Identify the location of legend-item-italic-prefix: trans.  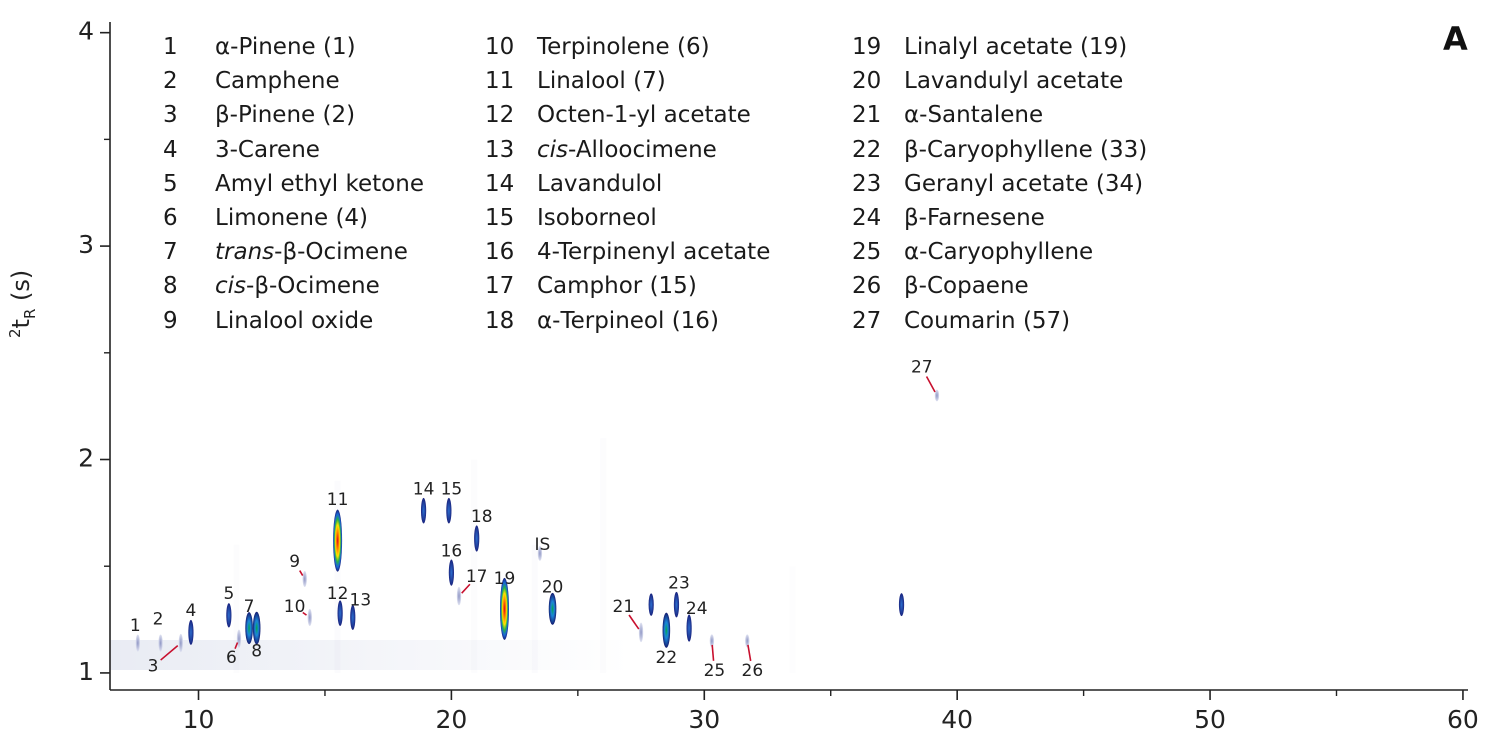
(245, 252).